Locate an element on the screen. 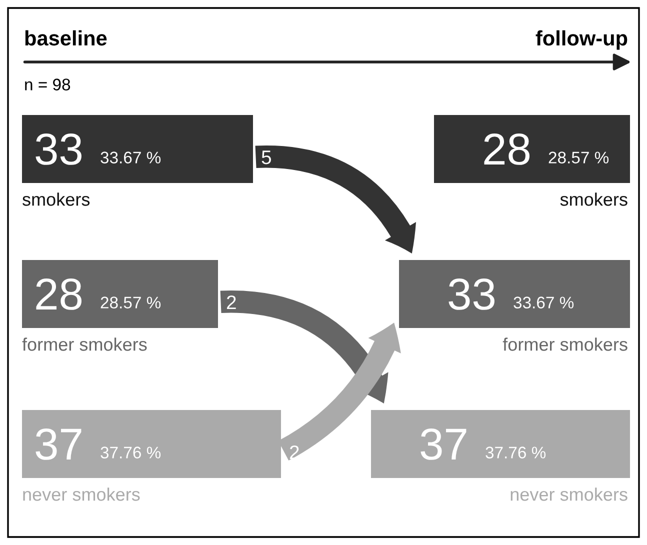 The width and height of the screenshot is (647, 545). text: never smokers is located at coordinates (569, 494).